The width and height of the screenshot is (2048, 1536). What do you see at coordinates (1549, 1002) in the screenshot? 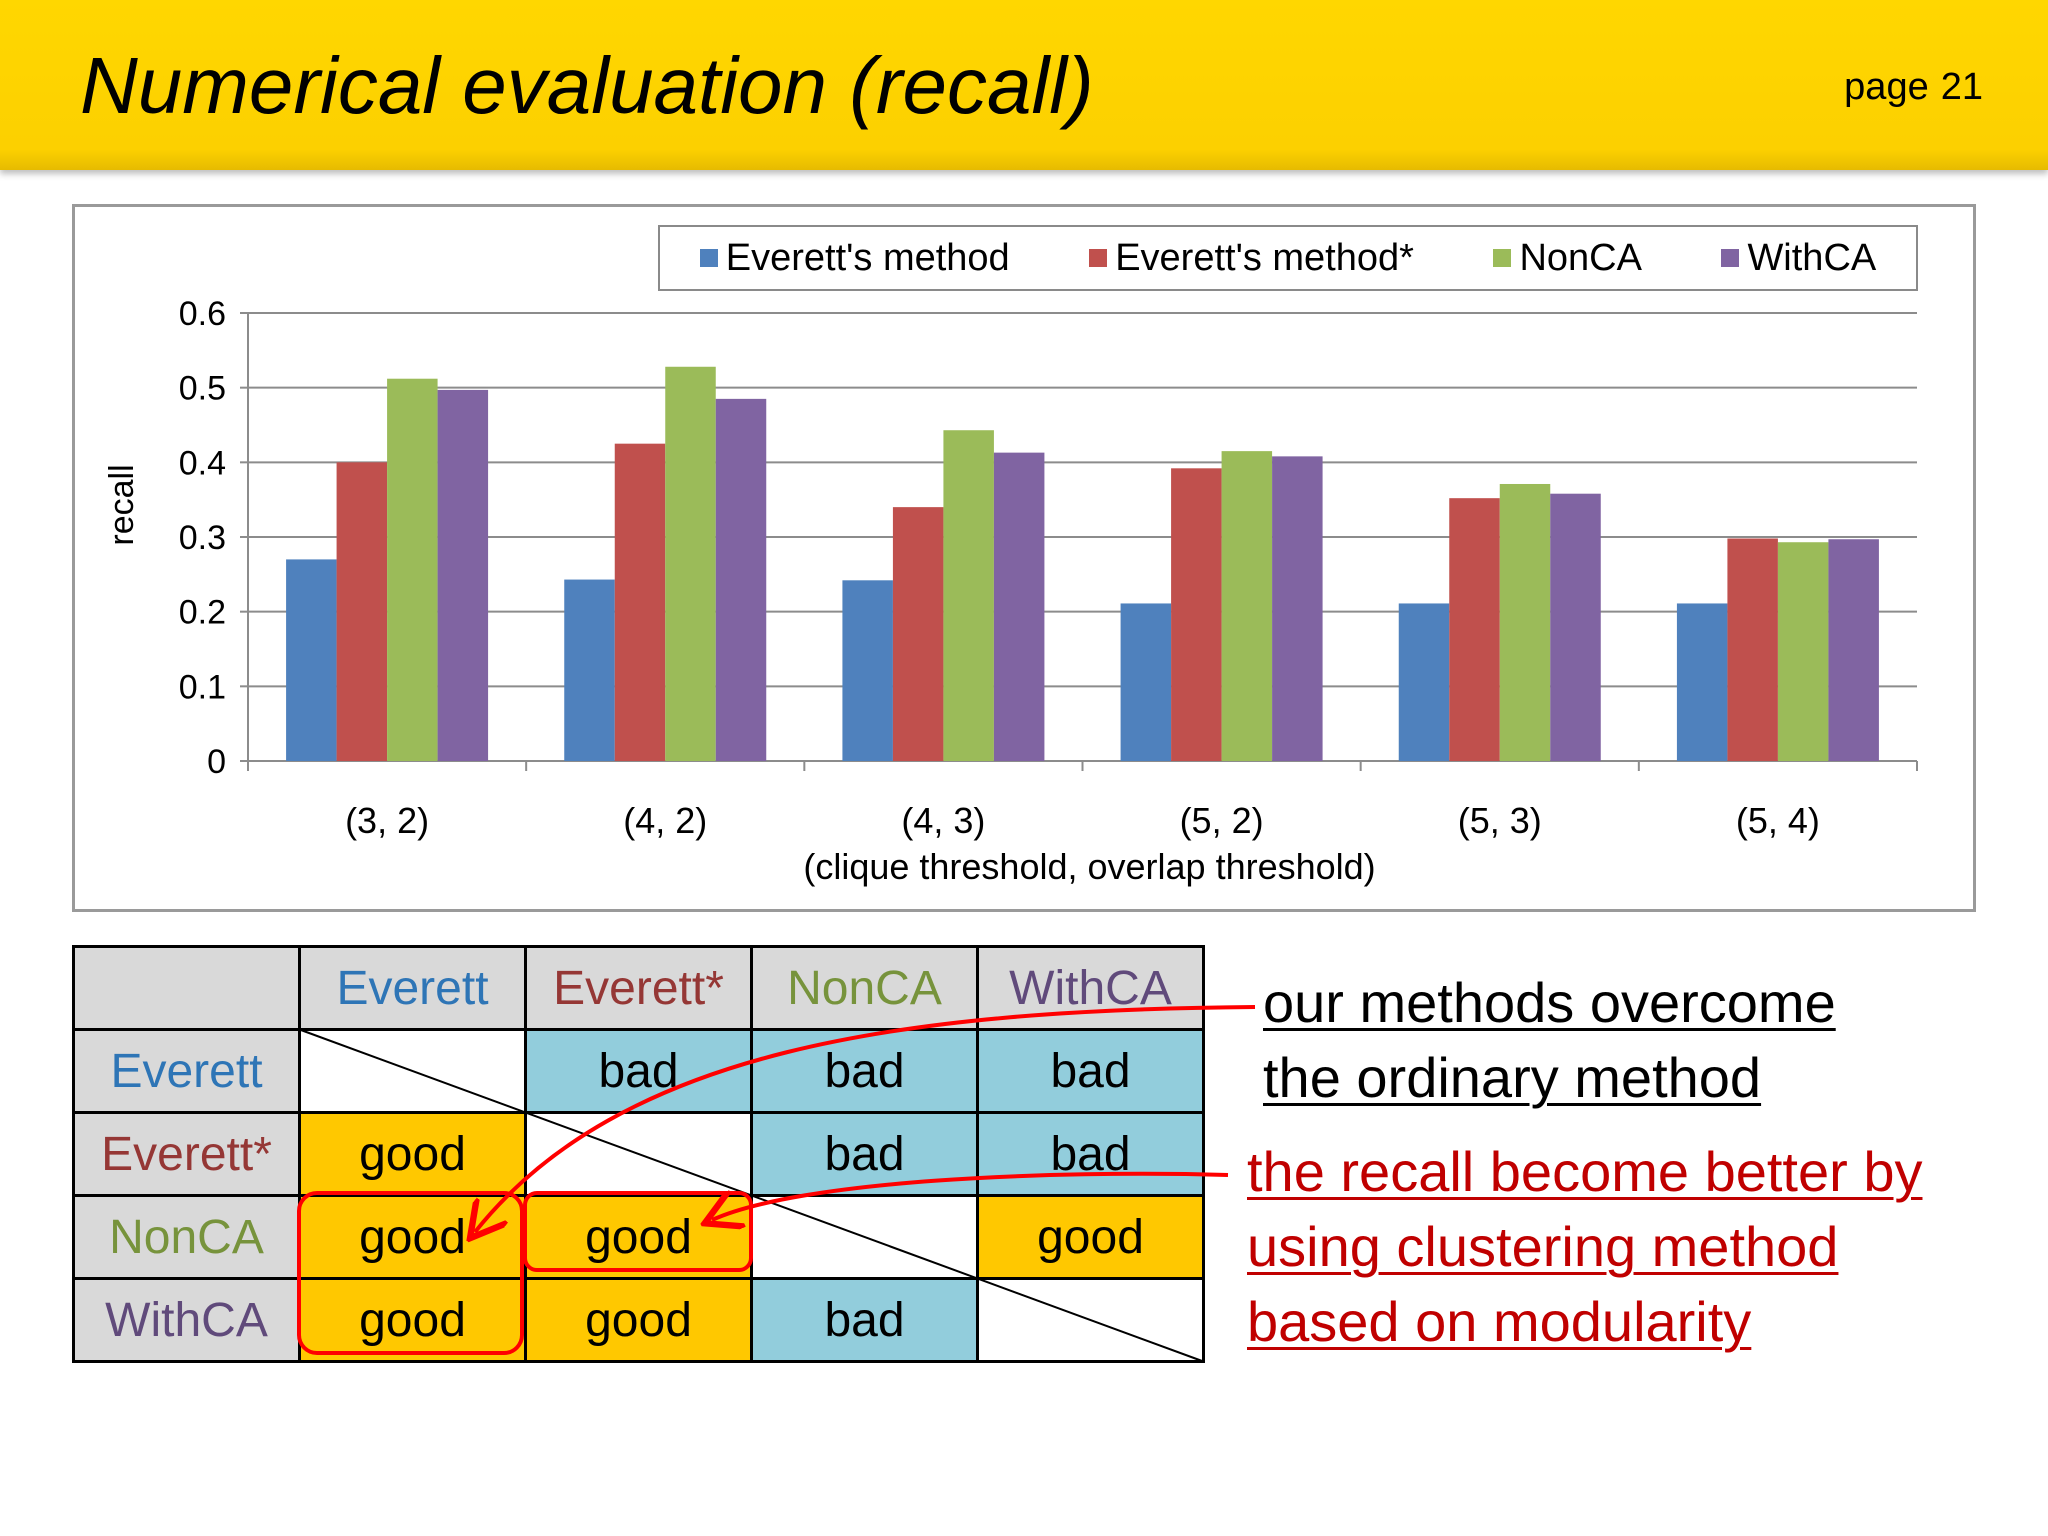
I see `note-black-line: our methods overcome` at bounding box center [1549, 1002].